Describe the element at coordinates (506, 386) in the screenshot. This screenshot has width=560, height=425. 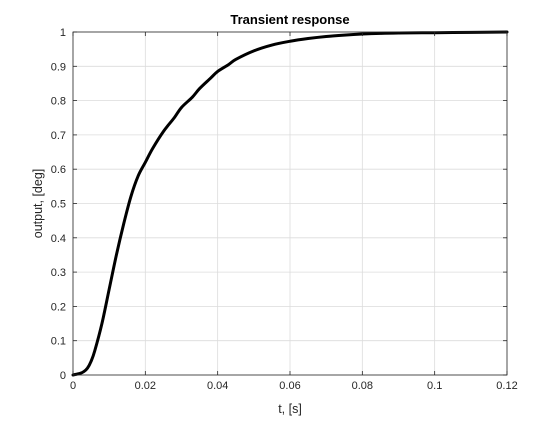
I see `x-tick-label: 0.12` at that location.